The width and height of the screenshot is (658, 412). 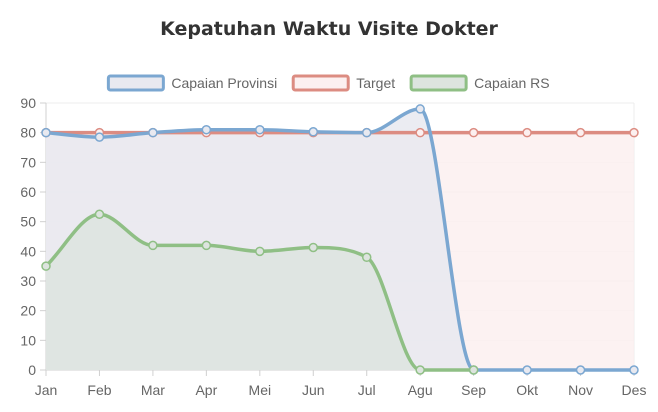 I want to click on x-tick-label: Apr, so click(x=206, y=390).